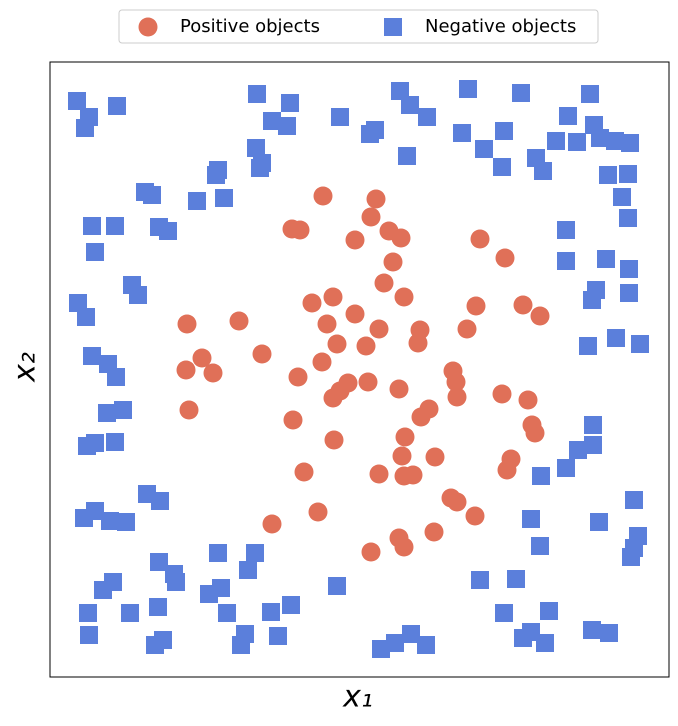  What do you see at coordinates (500, 26) in the screenshot?
I see `legend-label: Negative objects` at bounding box center [500, 26].